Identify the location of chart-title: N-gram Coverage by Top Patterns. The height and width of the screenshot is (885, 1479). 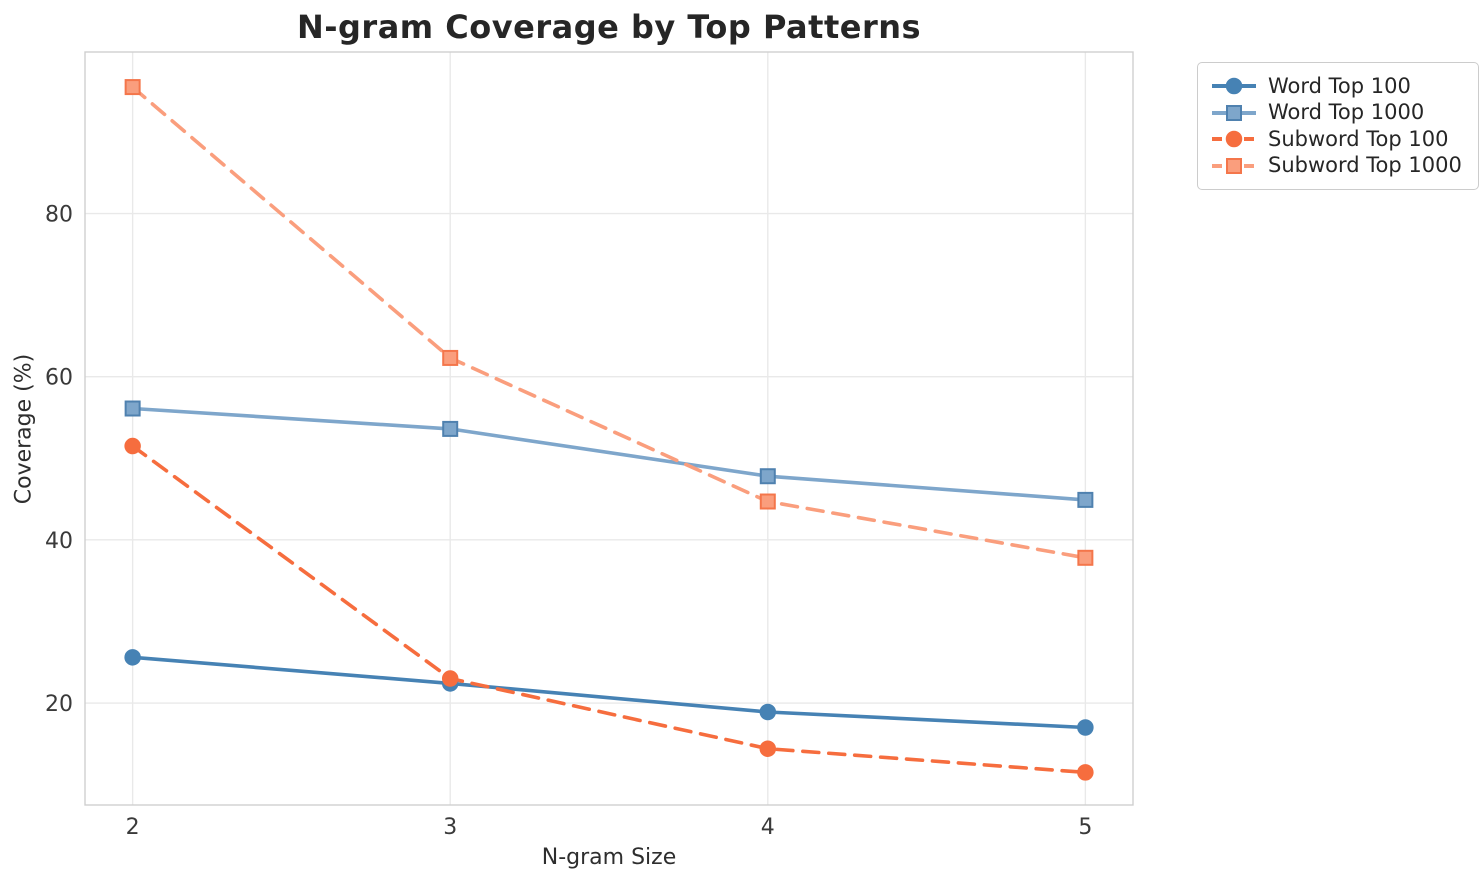
(609, 27).